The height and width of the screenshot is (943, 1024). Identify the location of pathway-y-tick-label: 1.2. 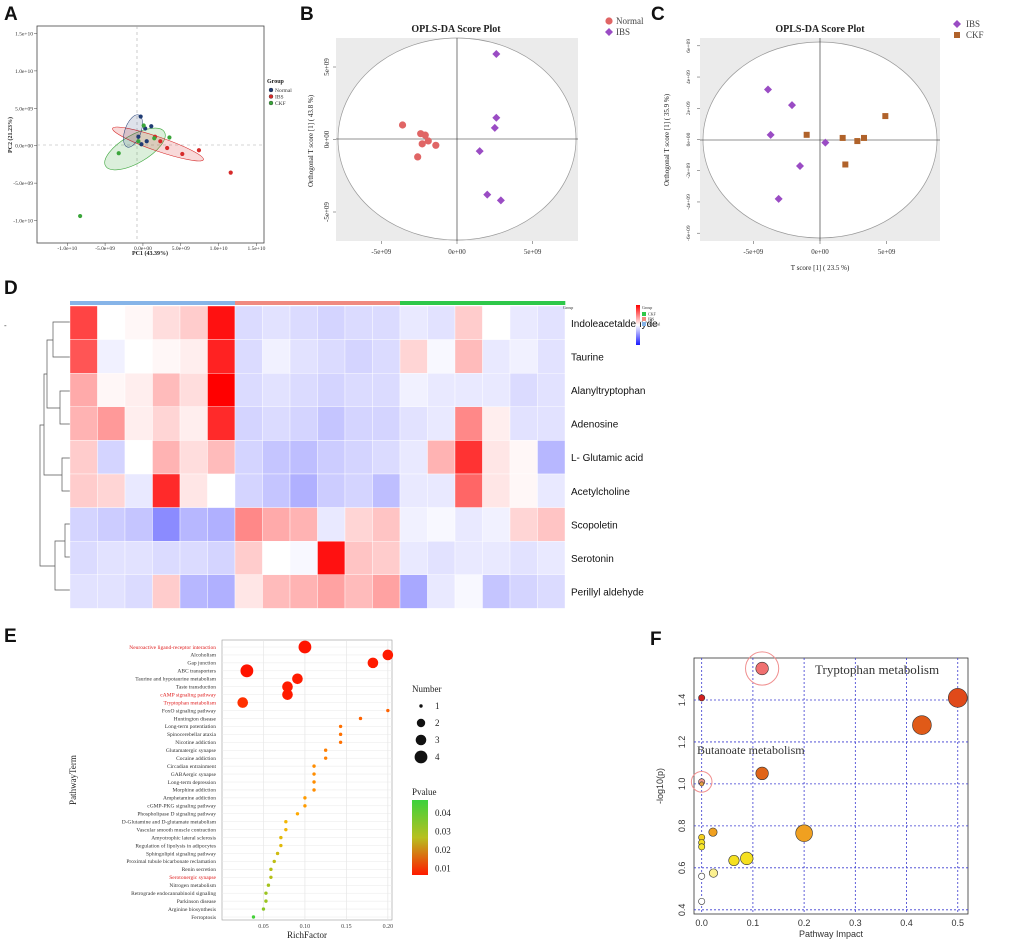
(682, 742).